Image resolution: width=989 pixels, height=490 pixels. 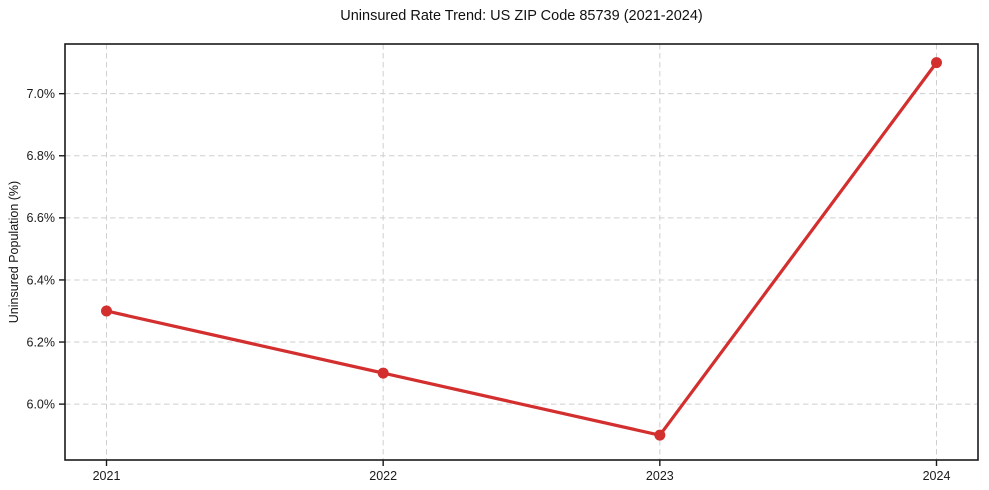 I want to click on data-point-2021, so click(x=106, y=311).